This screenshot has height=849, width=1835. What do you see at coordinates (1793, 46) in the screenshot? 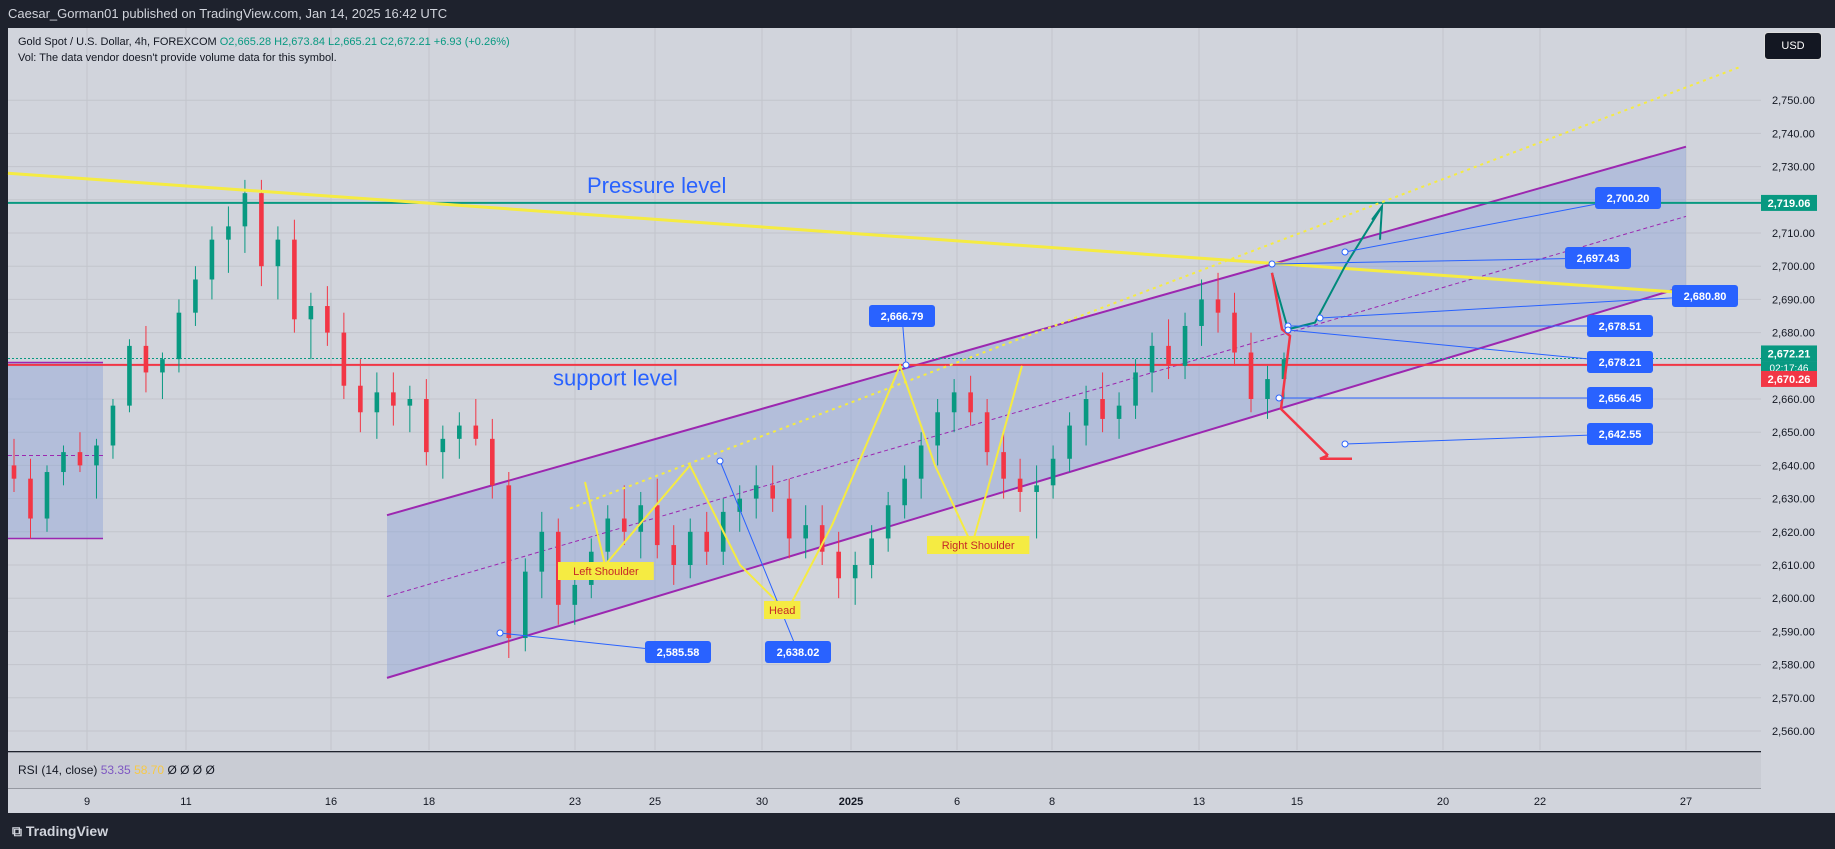
I see `currency-button: USD` at bounding box center [1793, 46].